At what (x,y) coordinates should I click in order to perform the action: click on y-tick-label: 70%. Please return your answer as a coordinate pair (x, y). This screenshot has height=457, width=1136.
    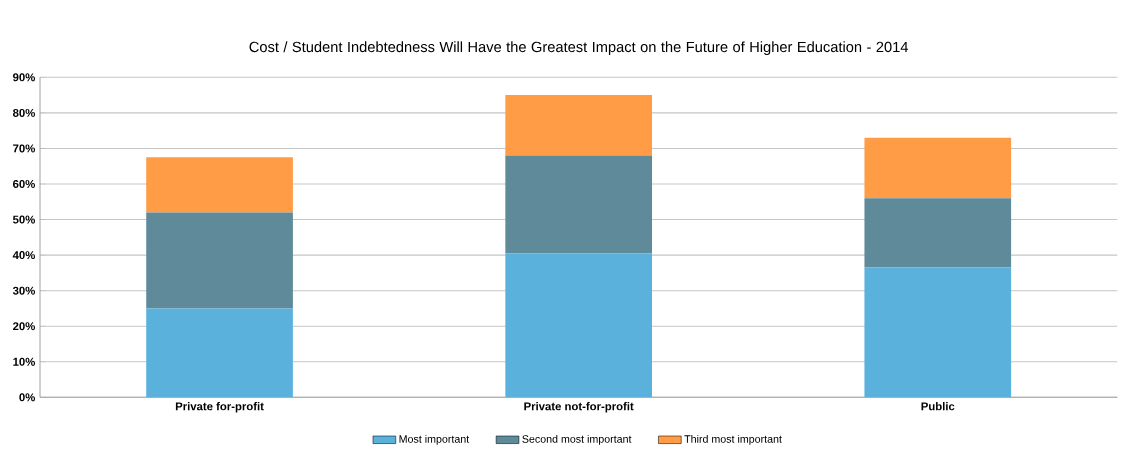
    Looking at the image, I should click on (24, 148).